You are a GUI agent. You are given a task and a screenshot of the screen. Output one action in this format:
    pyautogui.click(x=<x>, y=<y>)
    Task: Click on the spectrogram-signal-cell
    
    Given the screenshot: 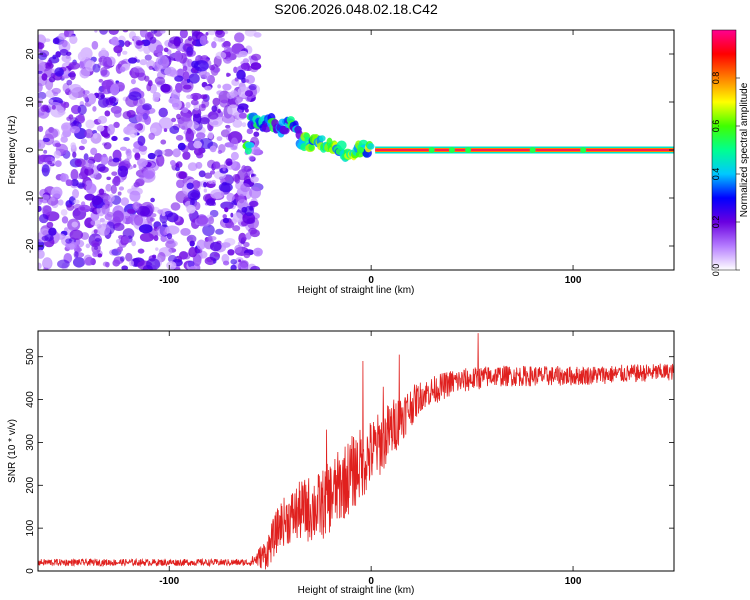 What is the action you would take?
    pyautogui.click(x=311, y=147)
    